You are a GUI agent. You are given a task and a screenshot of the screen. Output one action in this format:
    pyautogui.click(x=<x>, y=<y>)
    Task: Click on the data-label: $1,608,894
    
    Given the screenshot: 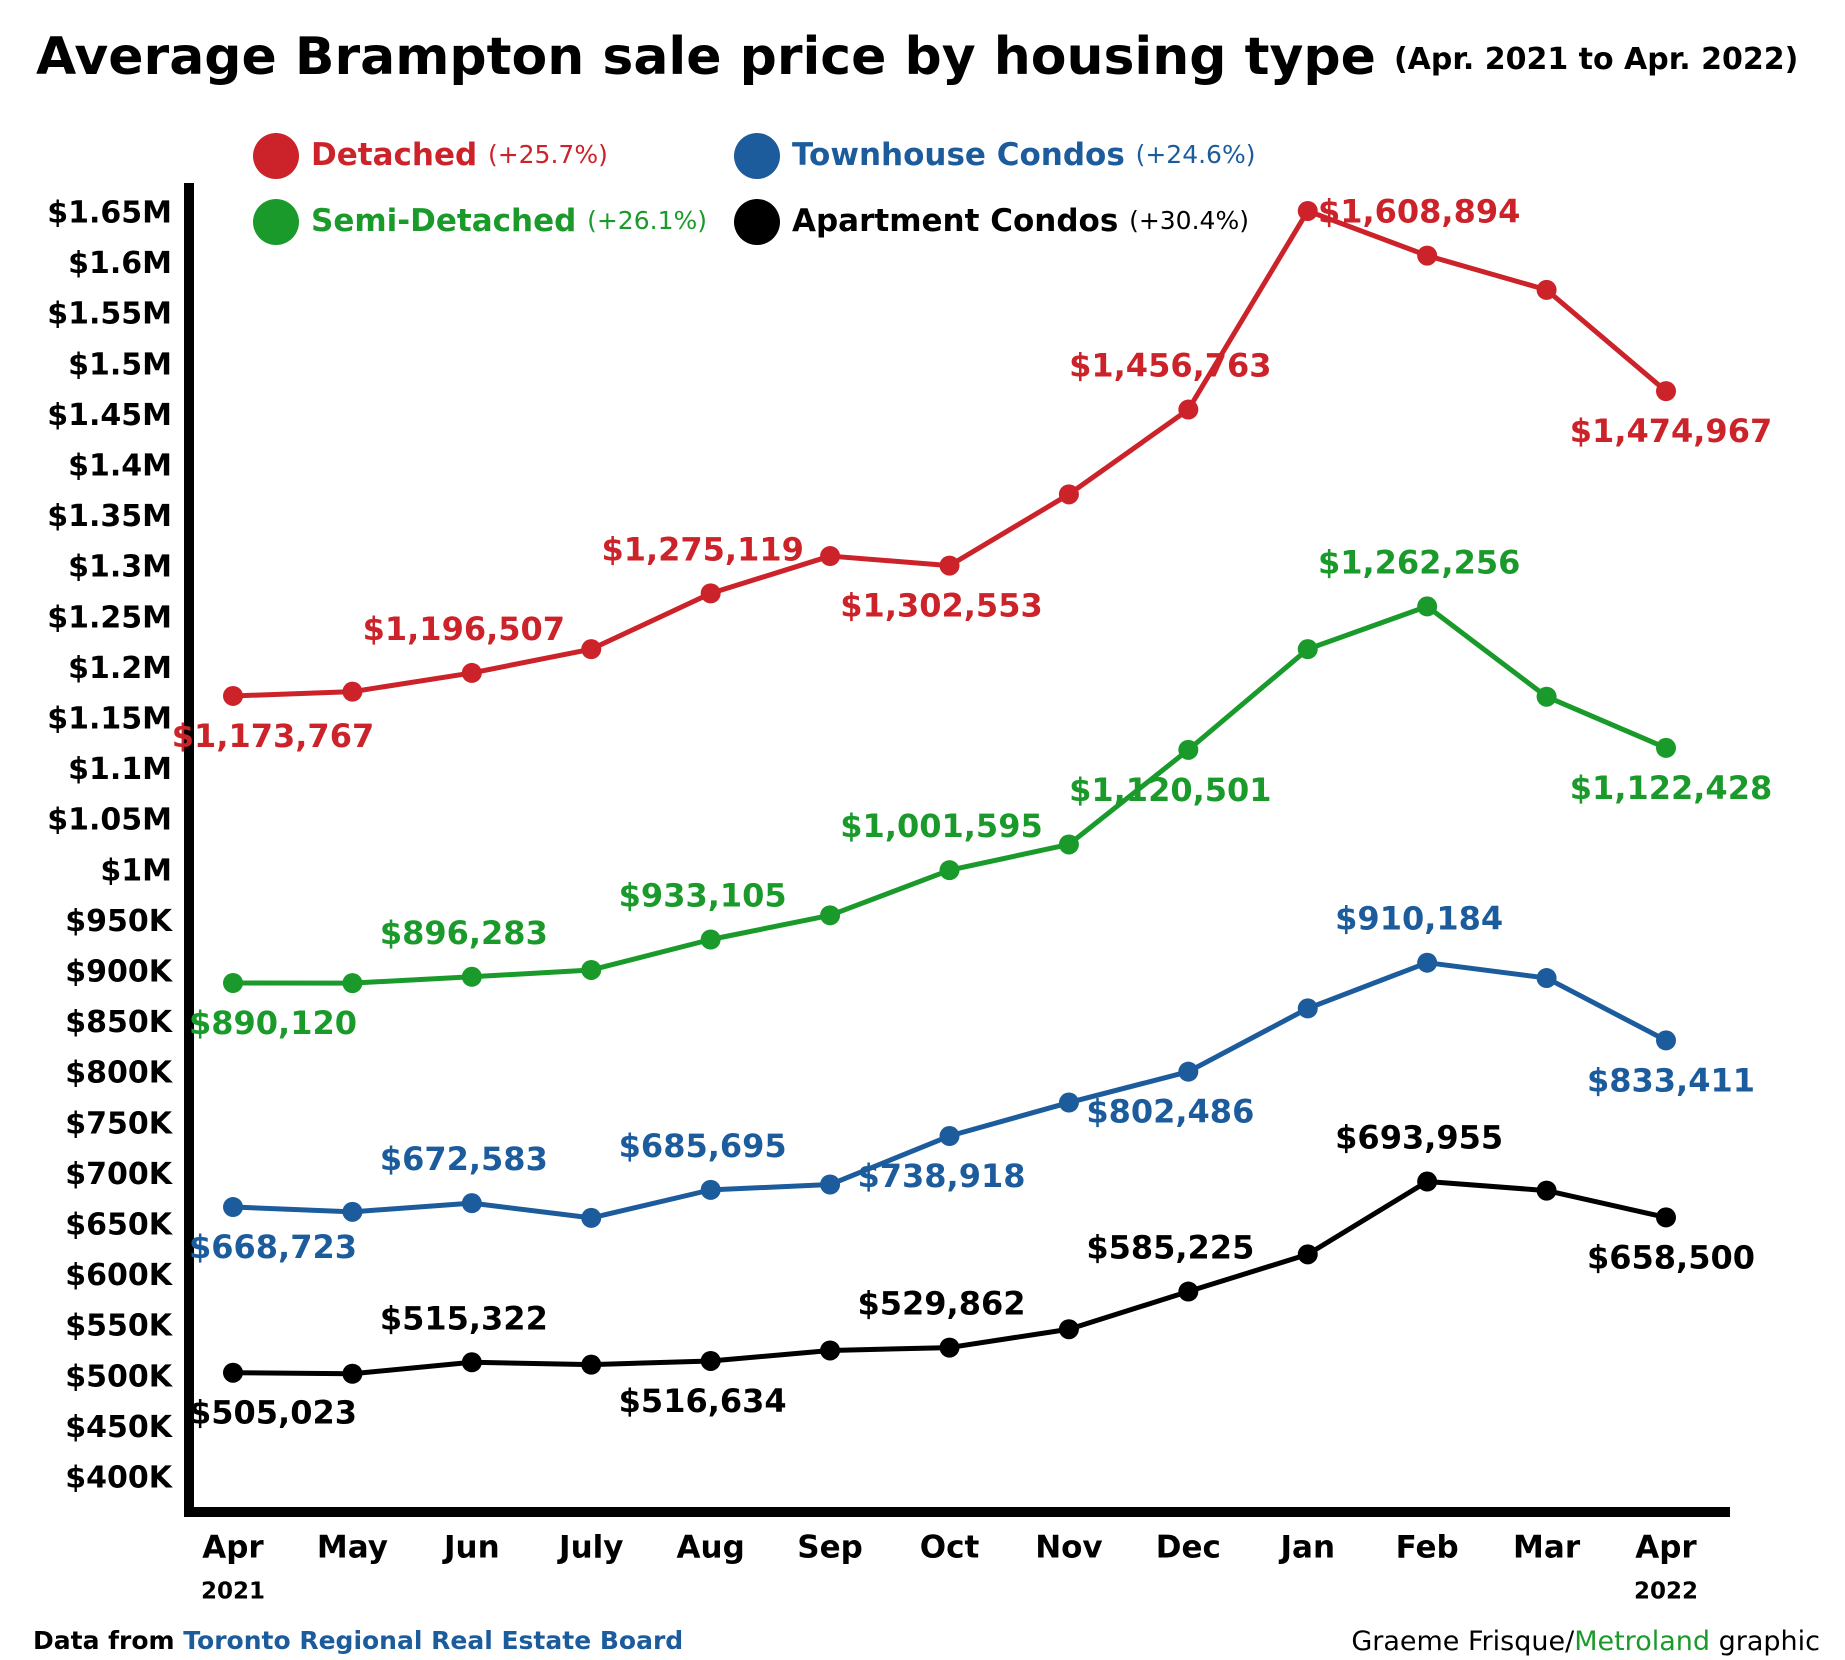 What is the action you would take?
    pyautogui.click(x=1419, y=212)
    